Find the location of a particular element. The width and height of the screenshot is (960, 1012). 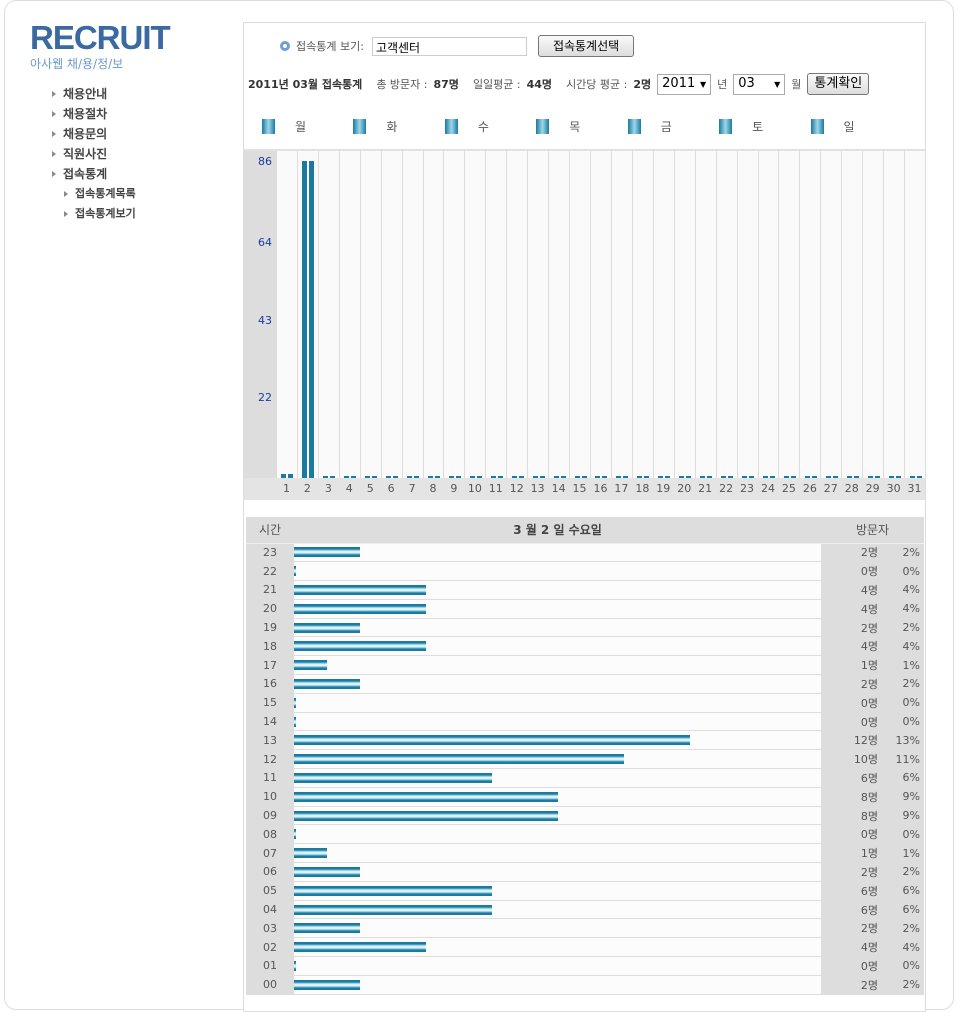

count-cell: 4명 is located at coordinates (851, 590).